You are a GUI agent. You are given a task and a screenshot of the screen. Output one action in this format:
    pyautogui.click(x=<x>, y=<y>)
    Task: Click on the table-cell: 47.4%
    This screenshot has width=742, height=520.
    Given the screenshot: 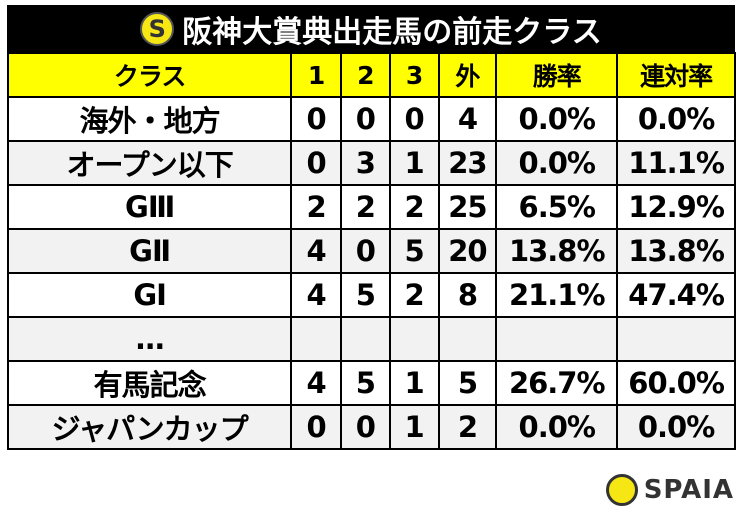 What is the action you would take?
    pyautogui.click(x=676, y=295)
    